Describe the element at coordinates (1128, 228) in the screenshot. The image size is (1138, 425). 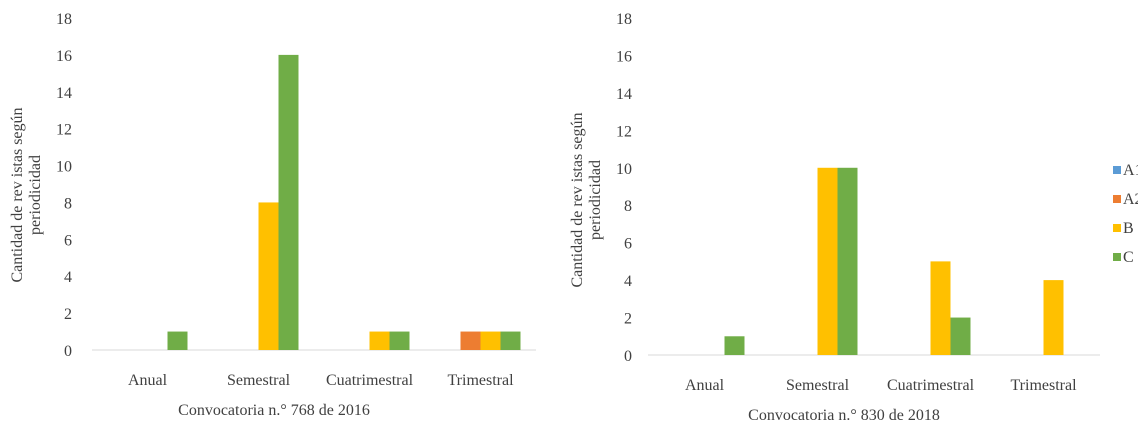
I see `legend-label-b: B` at that location.